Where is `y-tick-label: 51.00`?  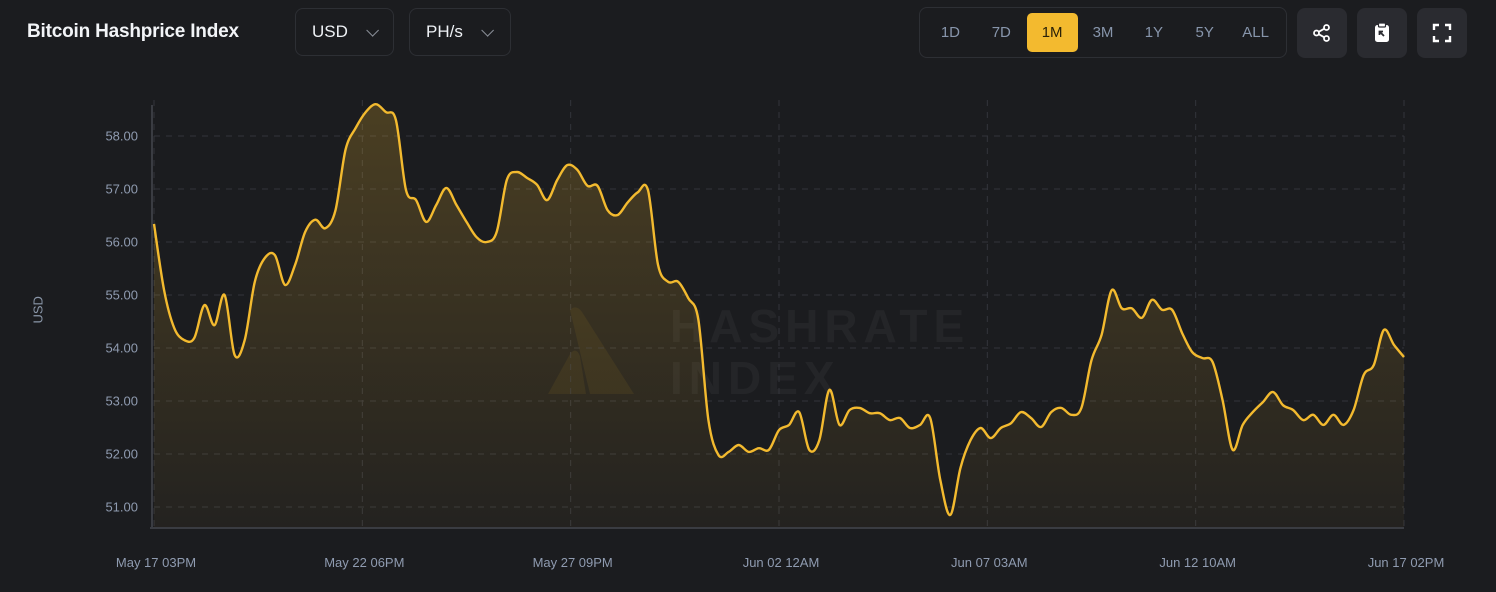 y-tick-label: 51.00 is located at coordinates (121, 507).